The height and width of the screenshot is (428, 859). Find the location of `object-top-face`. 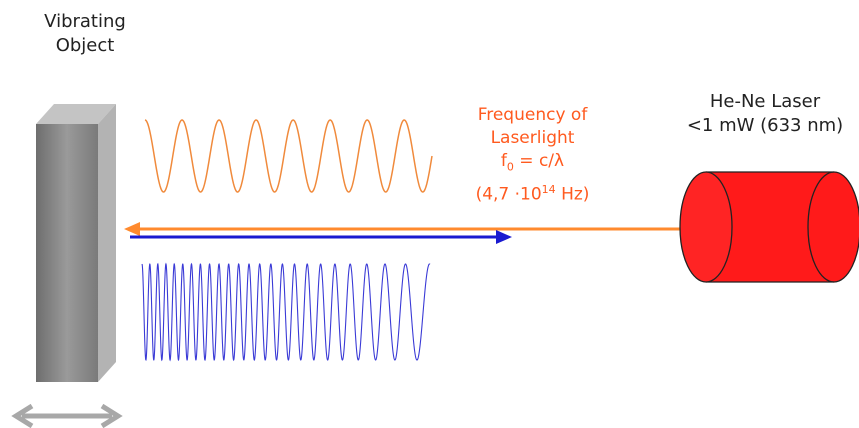

object-top-face is located at coordinates (76, 114).